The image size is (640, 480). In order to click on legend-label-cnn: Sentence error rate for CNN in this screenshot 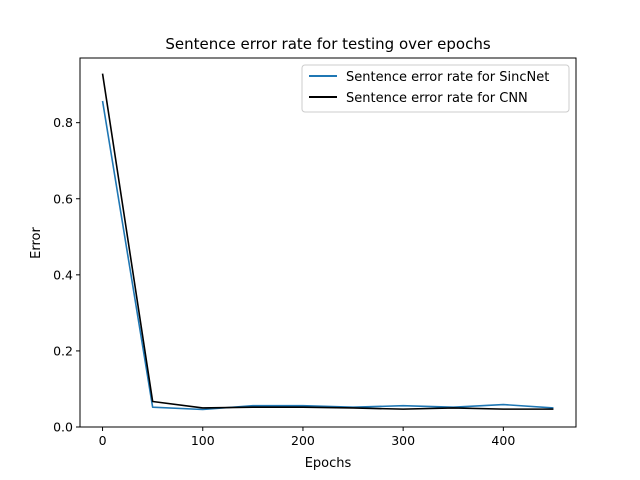, I will do `click(437, 98)`.